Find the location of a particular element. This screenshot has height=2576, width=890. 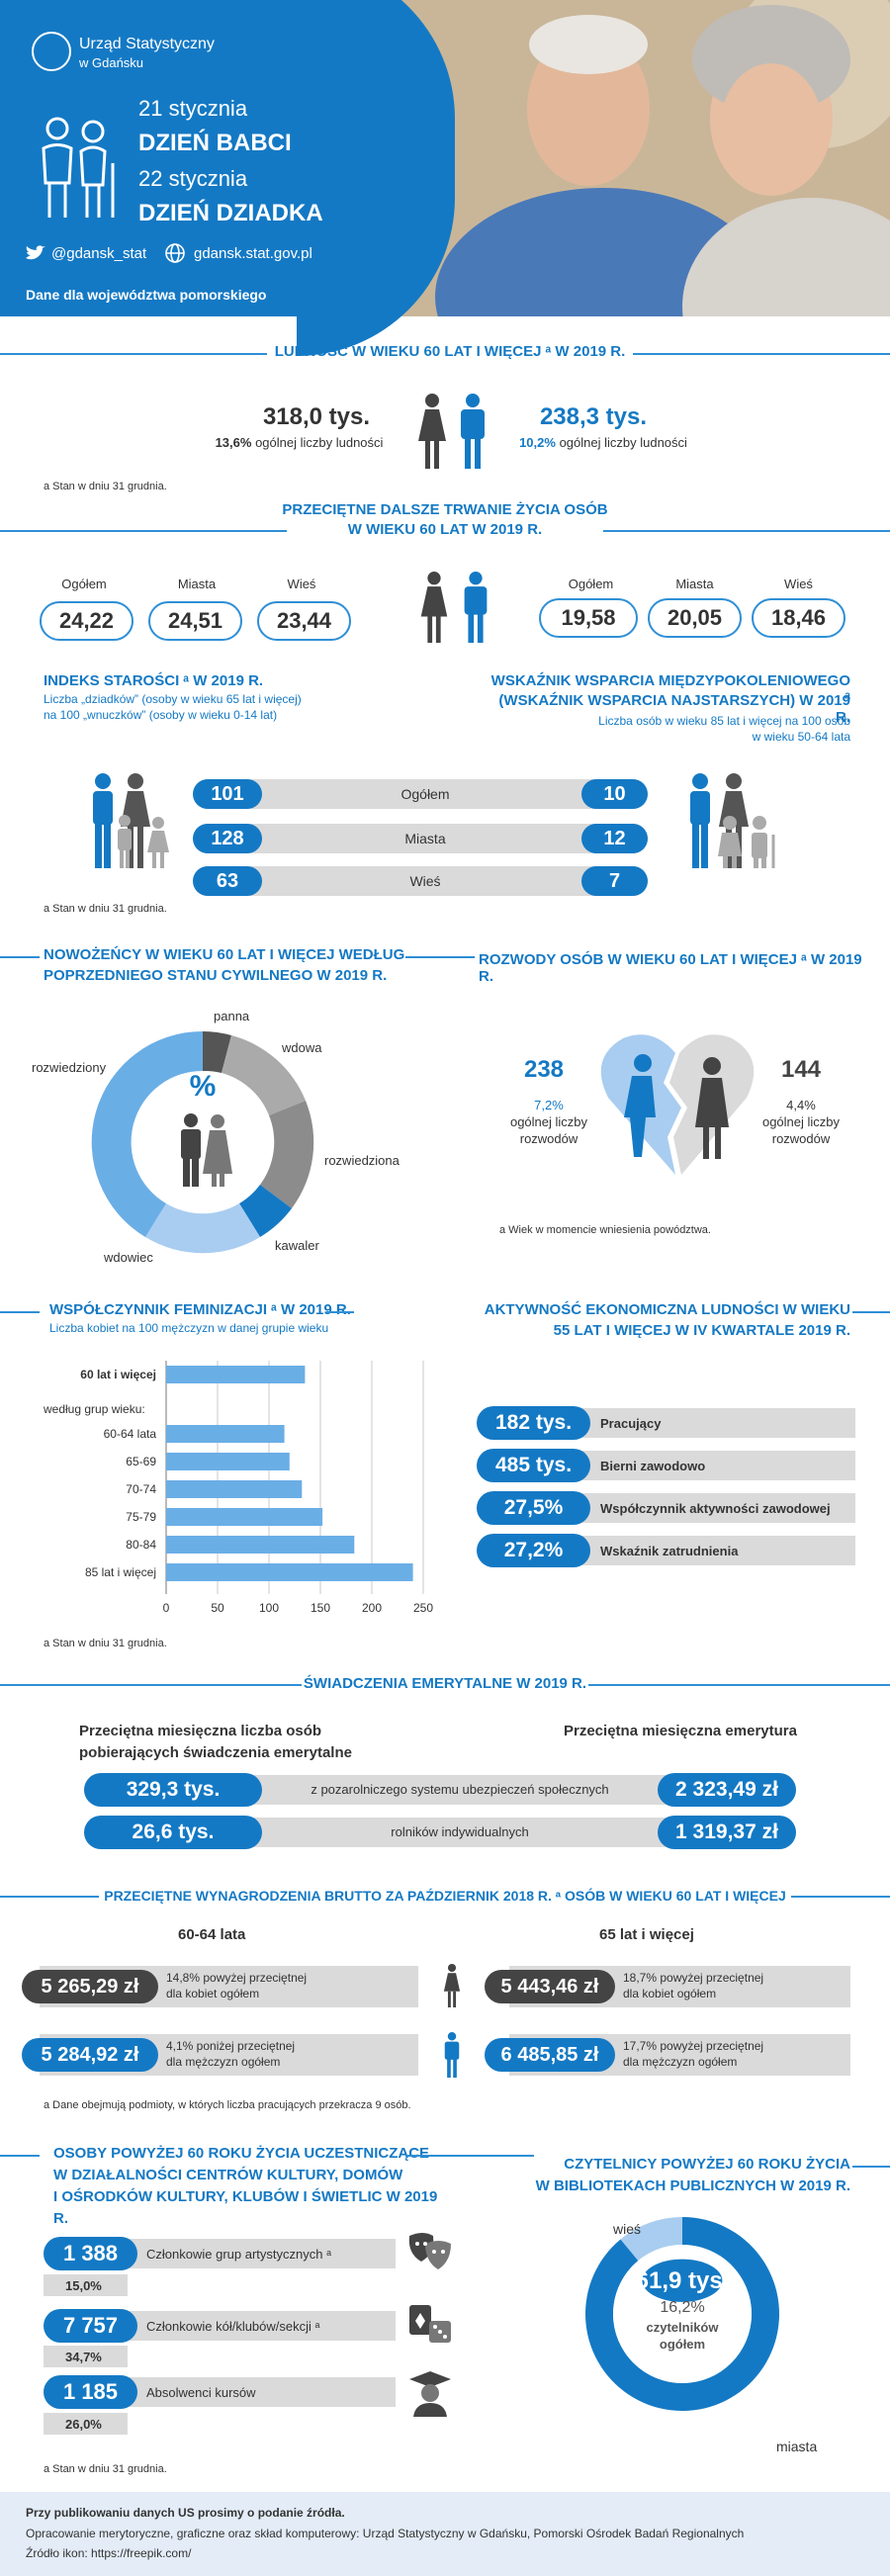

wages-women-65plus-desc-2: dla kobiet ogółem is located at coordinates (670, 1993).